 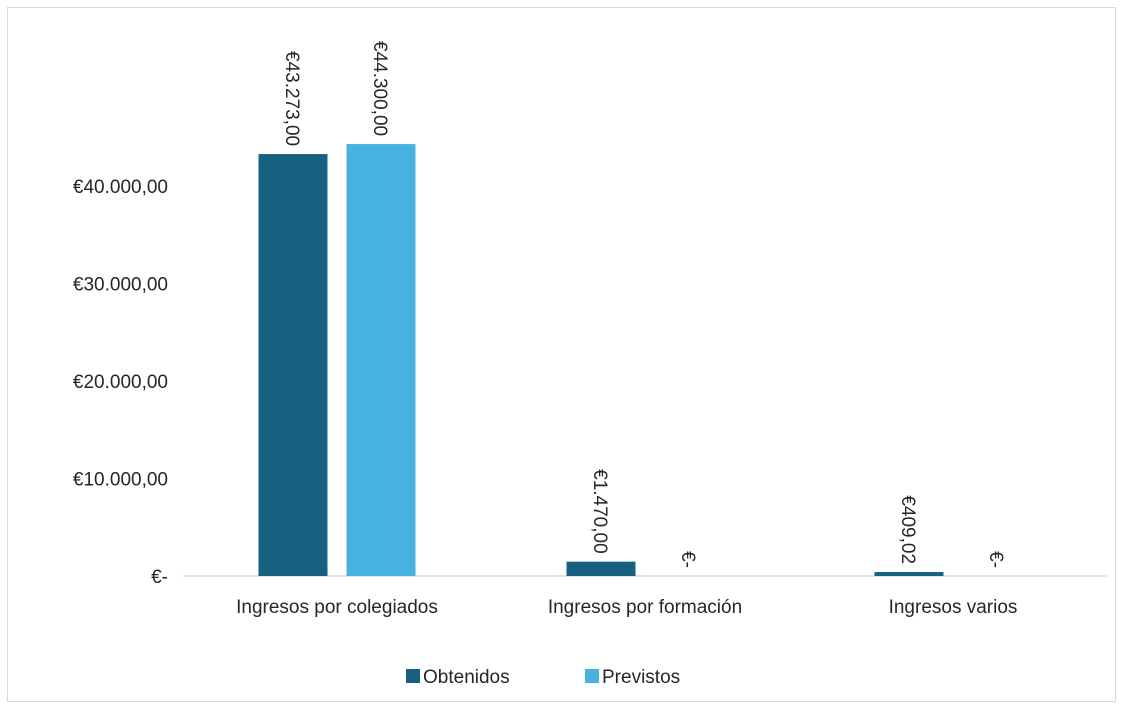 What do you see at coordinates (159, 577) in the screenshot?
I see `y-tick-label: €-` at bounding box center [159, 577].